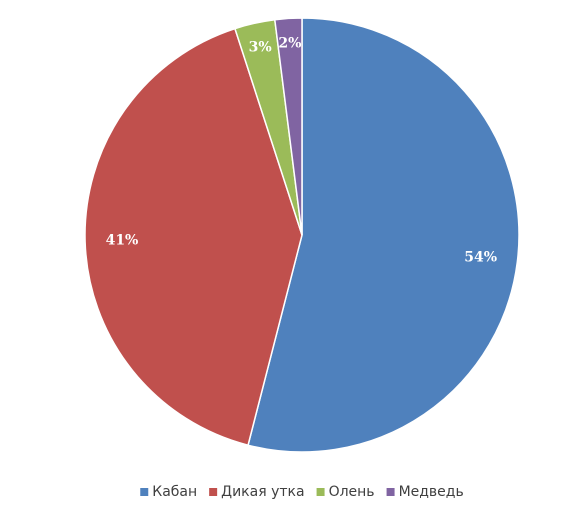 This screenshot has height=505, width=584. Describe the element at coordinates (122, 241) in the screenshot. I see `data-label: 41%` at that location.